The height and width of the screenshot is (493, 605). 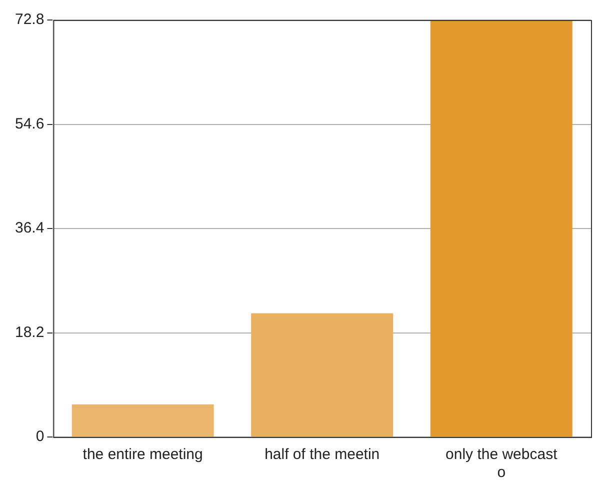 What do you see at coordinates (142, 455) in the screenshot?
I see `x-tick-label: the entire meeting` at bounding box center [142, 455].